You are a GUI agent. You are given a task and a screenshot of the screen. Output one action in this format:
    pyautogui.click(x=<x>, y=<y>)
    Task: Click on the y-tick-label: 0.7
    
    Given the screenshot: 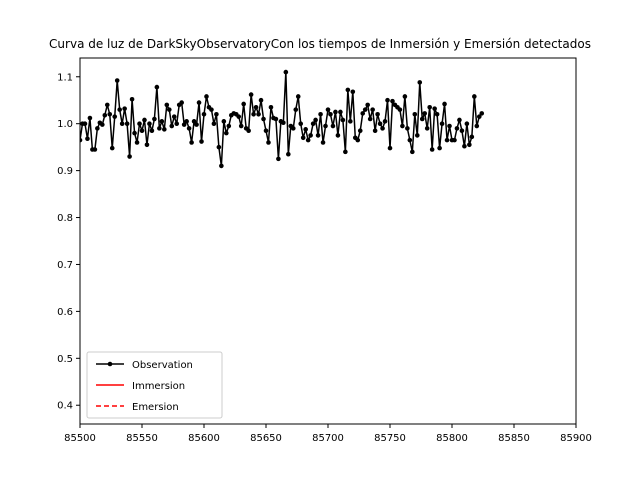 What is the action you would take?
    pyautogui.click(x=65, y=265)
    